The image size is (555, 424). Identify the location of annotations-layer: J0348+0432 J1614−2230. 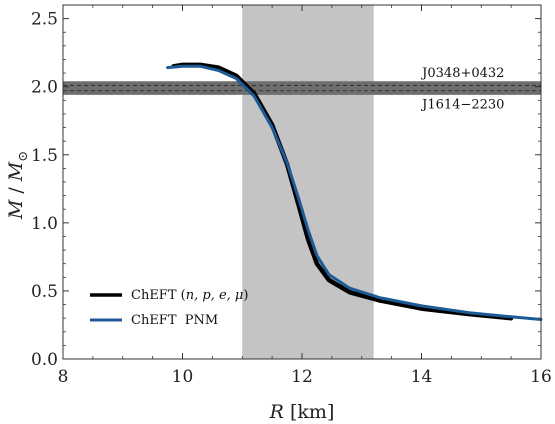
(462, 89).